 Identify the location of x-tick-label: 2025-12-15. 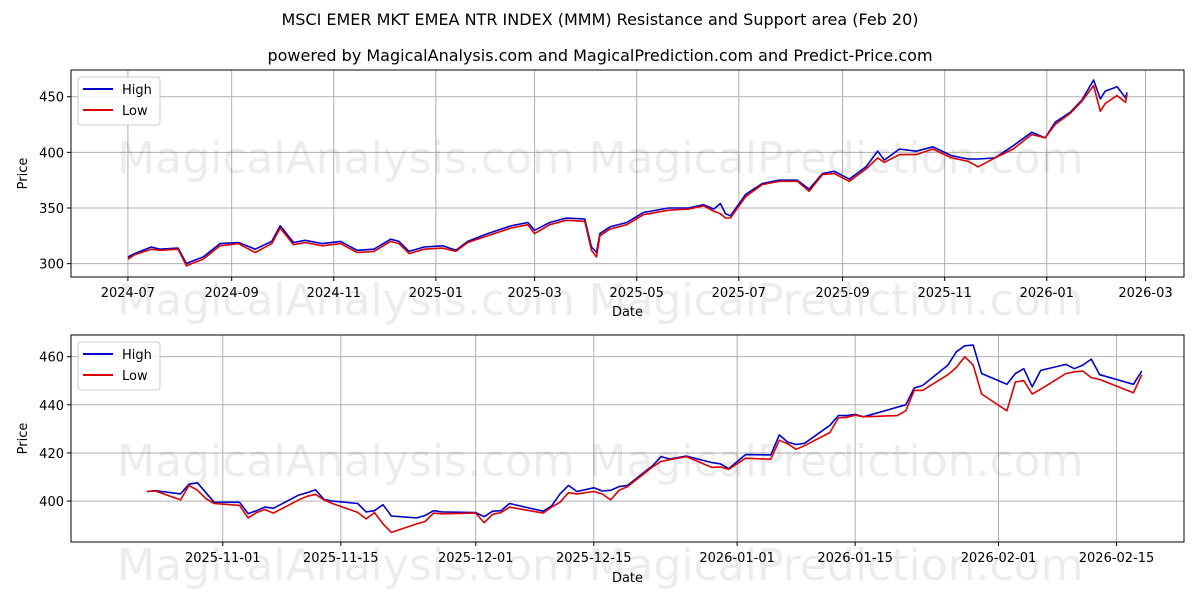
(594, 558).